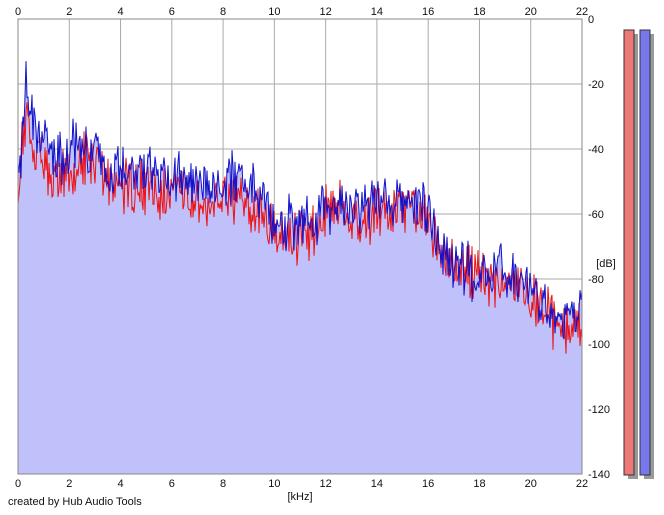  What do you see at coordinates (582, 12) in the screenshot?
I see `x-tick-label-top: 22` at bounding box center [582, 12].